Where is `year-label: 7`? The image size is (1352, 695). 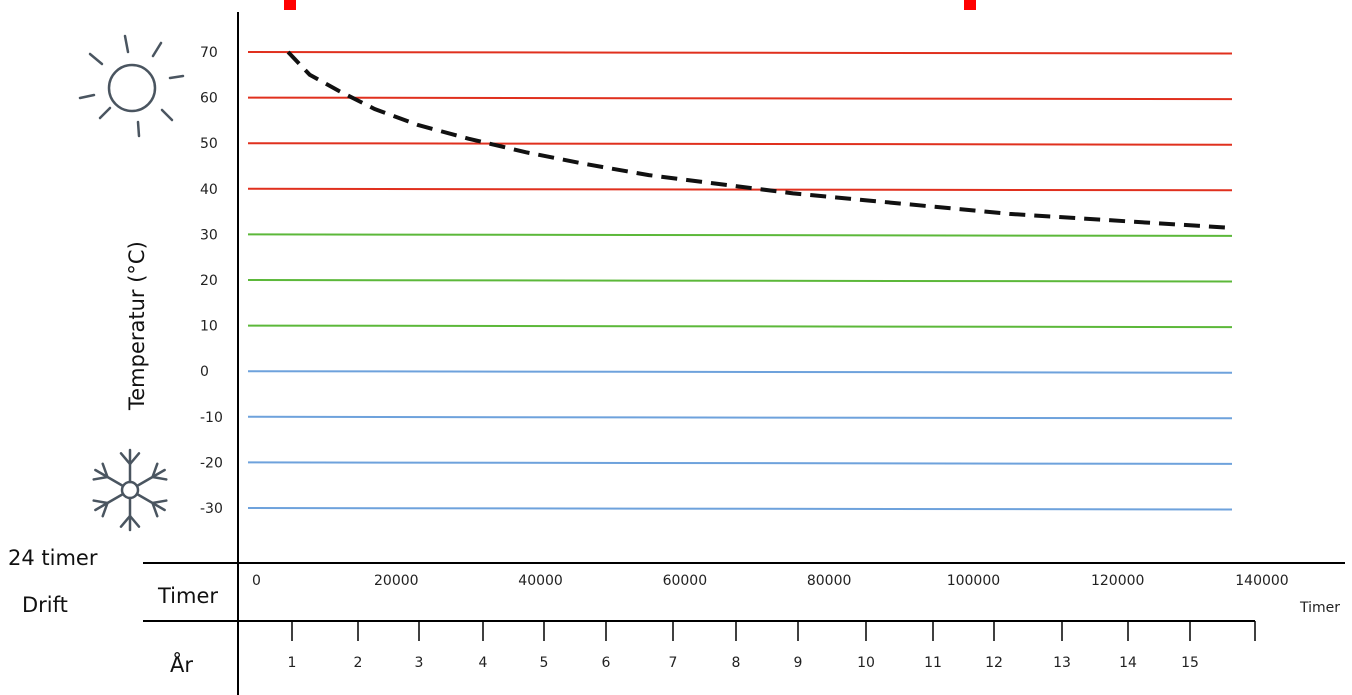
year-label: 7 is located at coordinates (673, 663).